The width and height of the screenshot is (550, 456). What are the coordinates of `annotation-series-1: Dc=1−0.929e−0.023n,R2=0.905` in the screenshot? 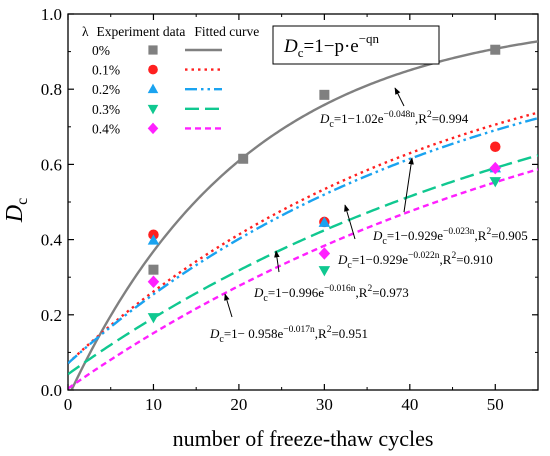 It's located at (450, 237).